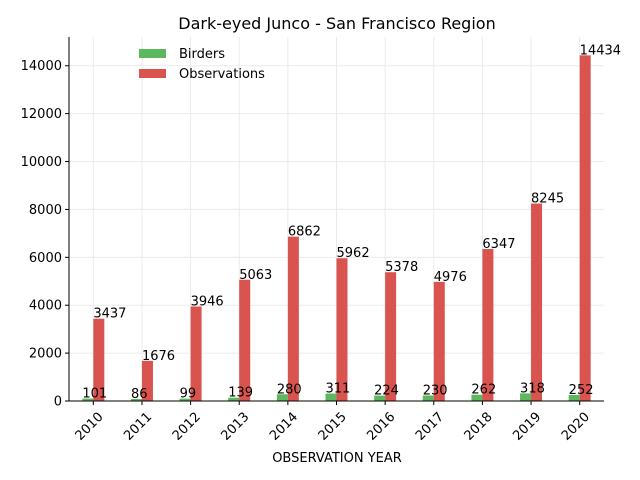 This screenshot has height=480, width=640. Describe the element at coordinates (207, 302) in the screenshot. I see `data-label-observations-2012: 3946` at that location.